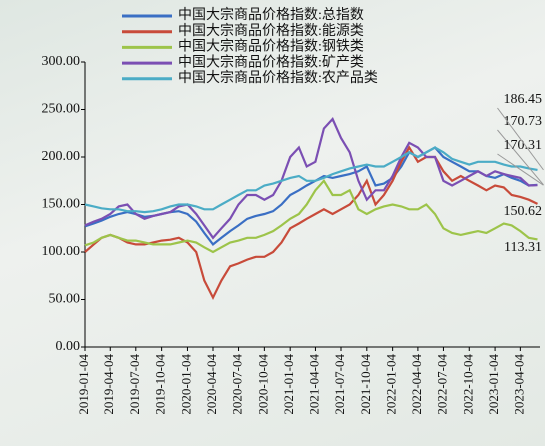 The height and width of the screenshot is (446, 545). I want to click on x-tick-label: 2020-01-04, so click(185, 384).